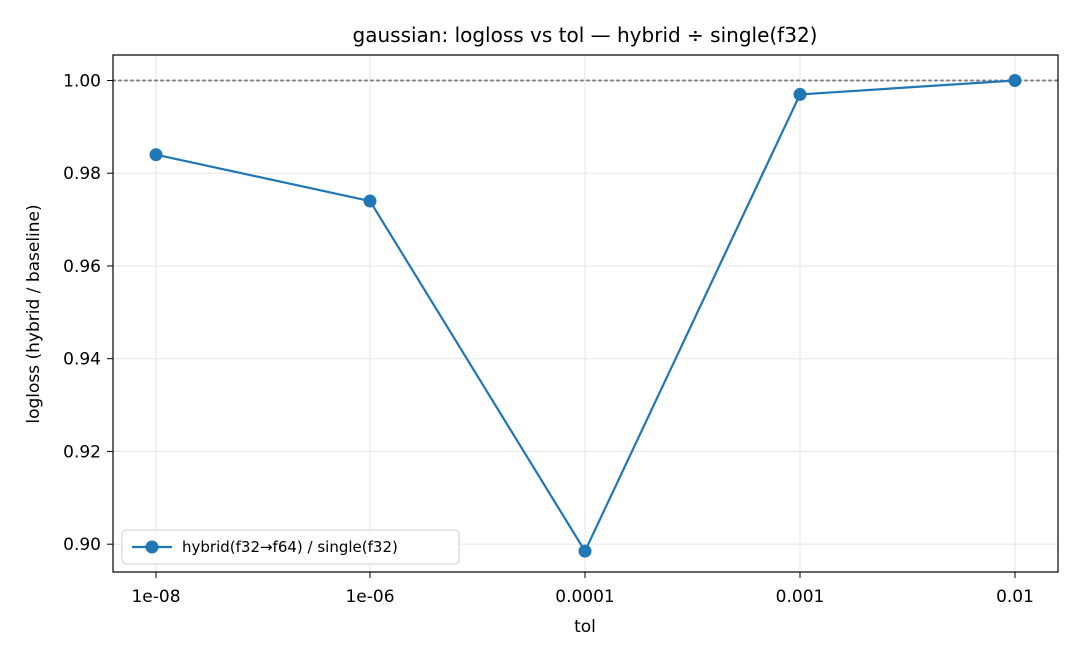  What do you see at coordinates (34, 313) in the screenshot?
I see `y-axis-label: logloss (hybrid / baseline)` at bounding box center [34, 313].